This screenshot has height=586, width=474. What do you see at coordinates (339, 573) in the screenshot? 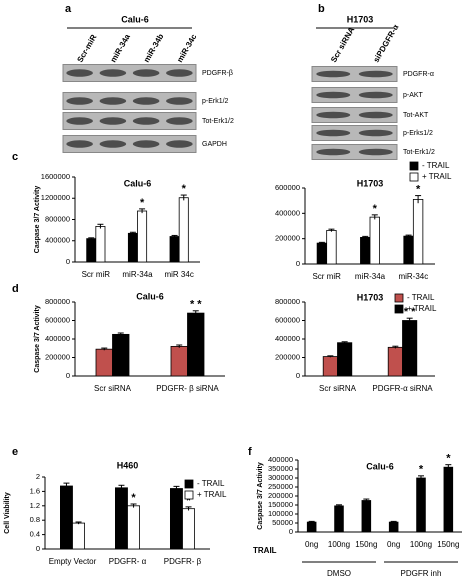
I see `group-label: DMSO` at bounding box center [339, 573].